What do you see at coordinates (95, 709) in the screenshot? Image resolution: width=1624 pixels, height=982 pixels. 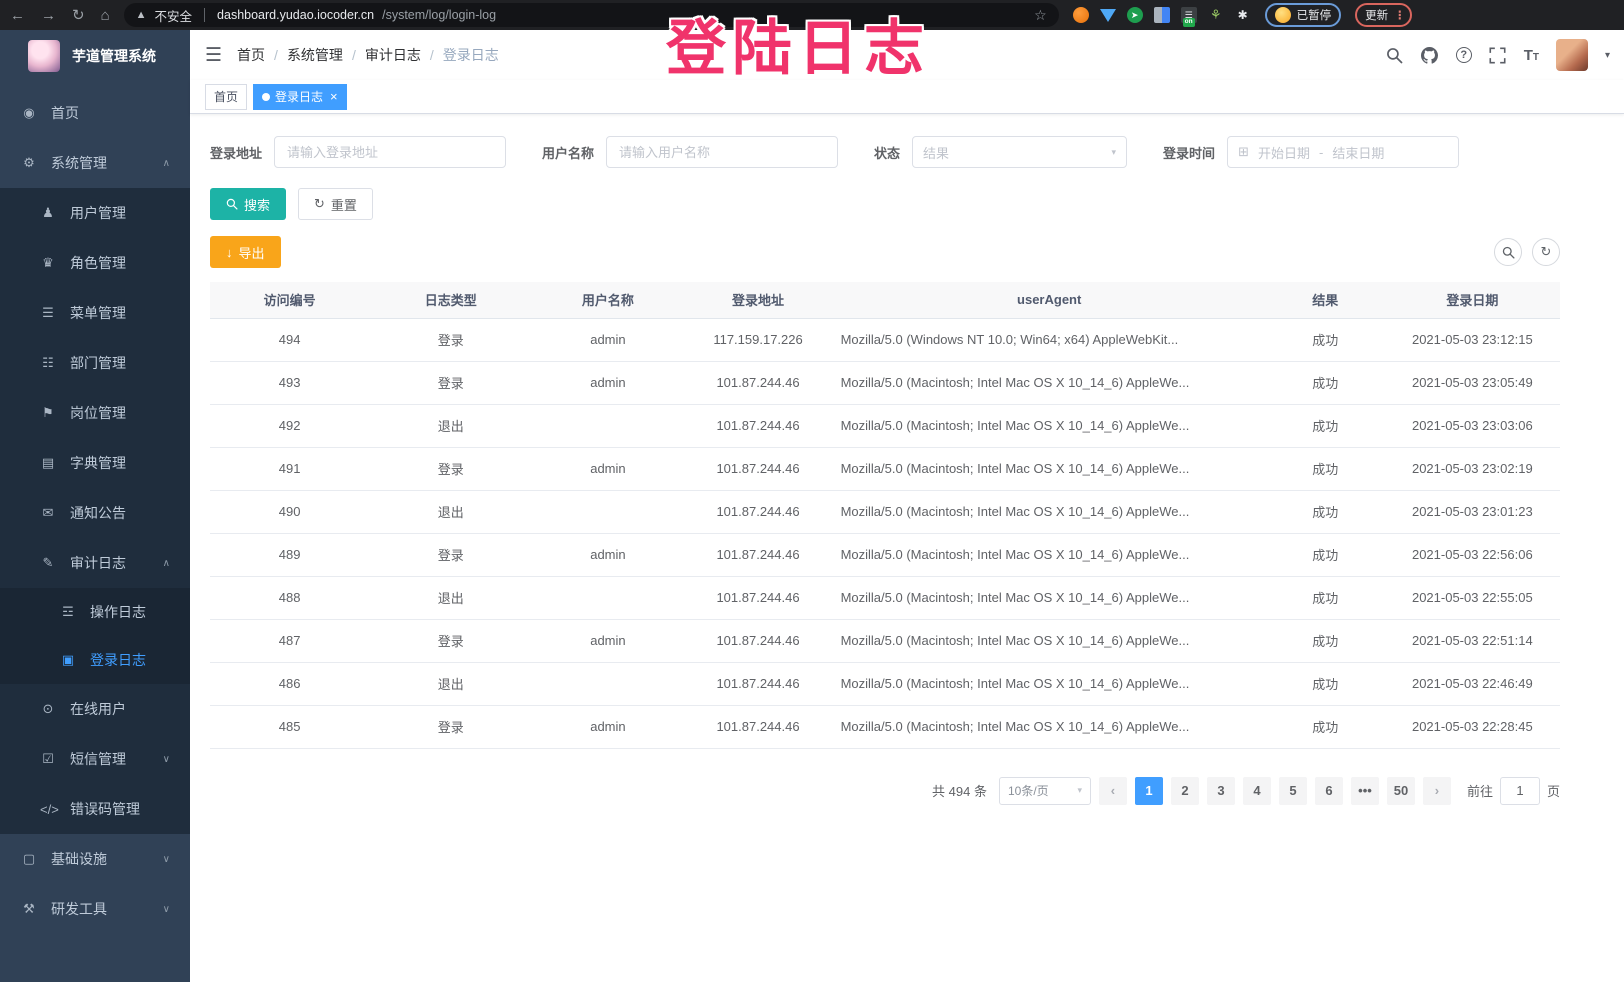 I see `sidebar-item-online-user: ⊙ 在线用户` at bounding box center [95, 709].